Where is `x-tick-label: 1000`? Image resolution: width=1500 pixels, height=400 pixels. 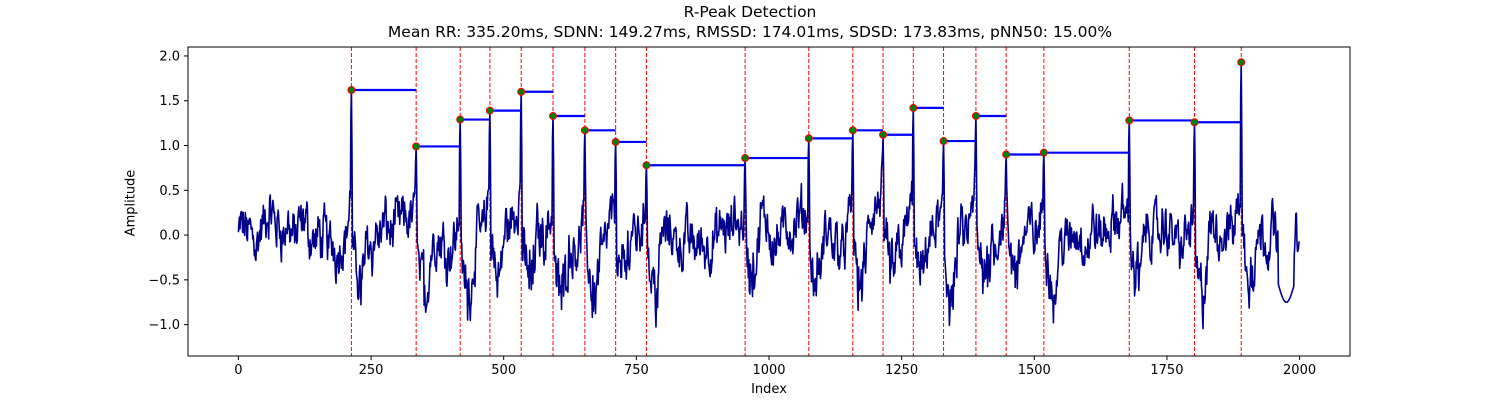 x-tick-label: 1000 is located at coordinates (768, 370).